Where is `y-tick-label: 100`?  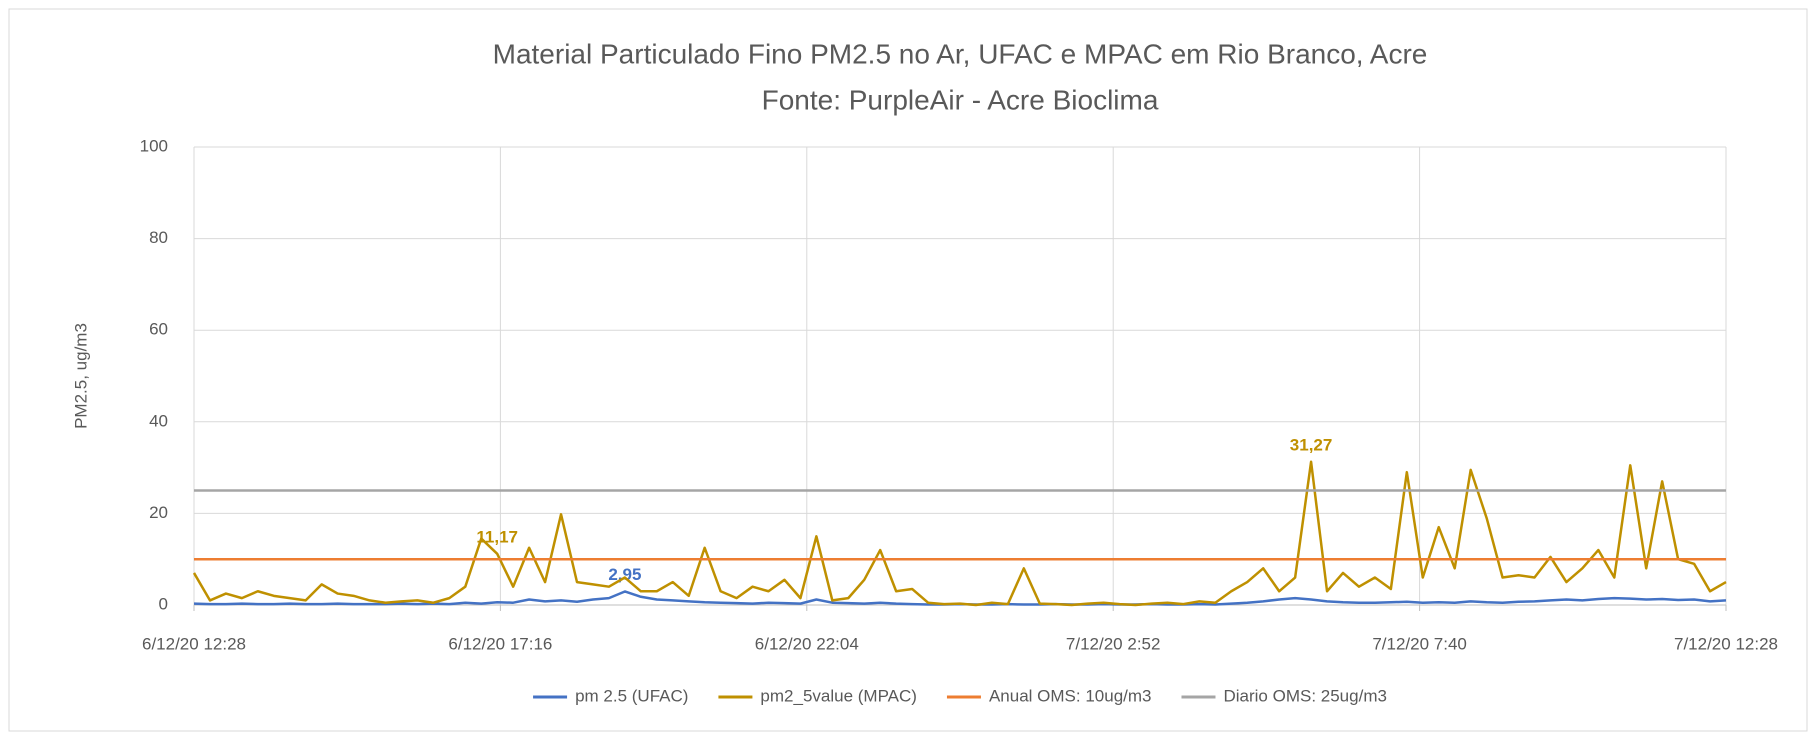 y-tick-label: 100 is located at coordinates (154, 145).